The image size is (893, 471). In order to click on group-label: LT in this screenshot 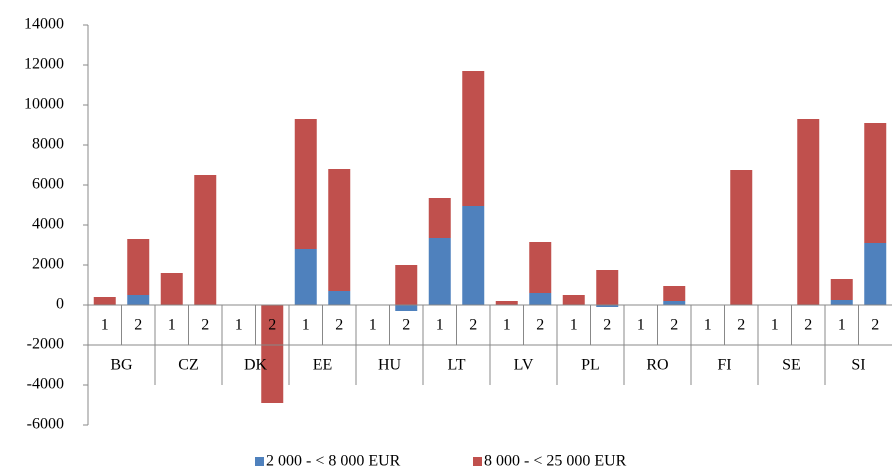, I will do `click(456, 365)`.